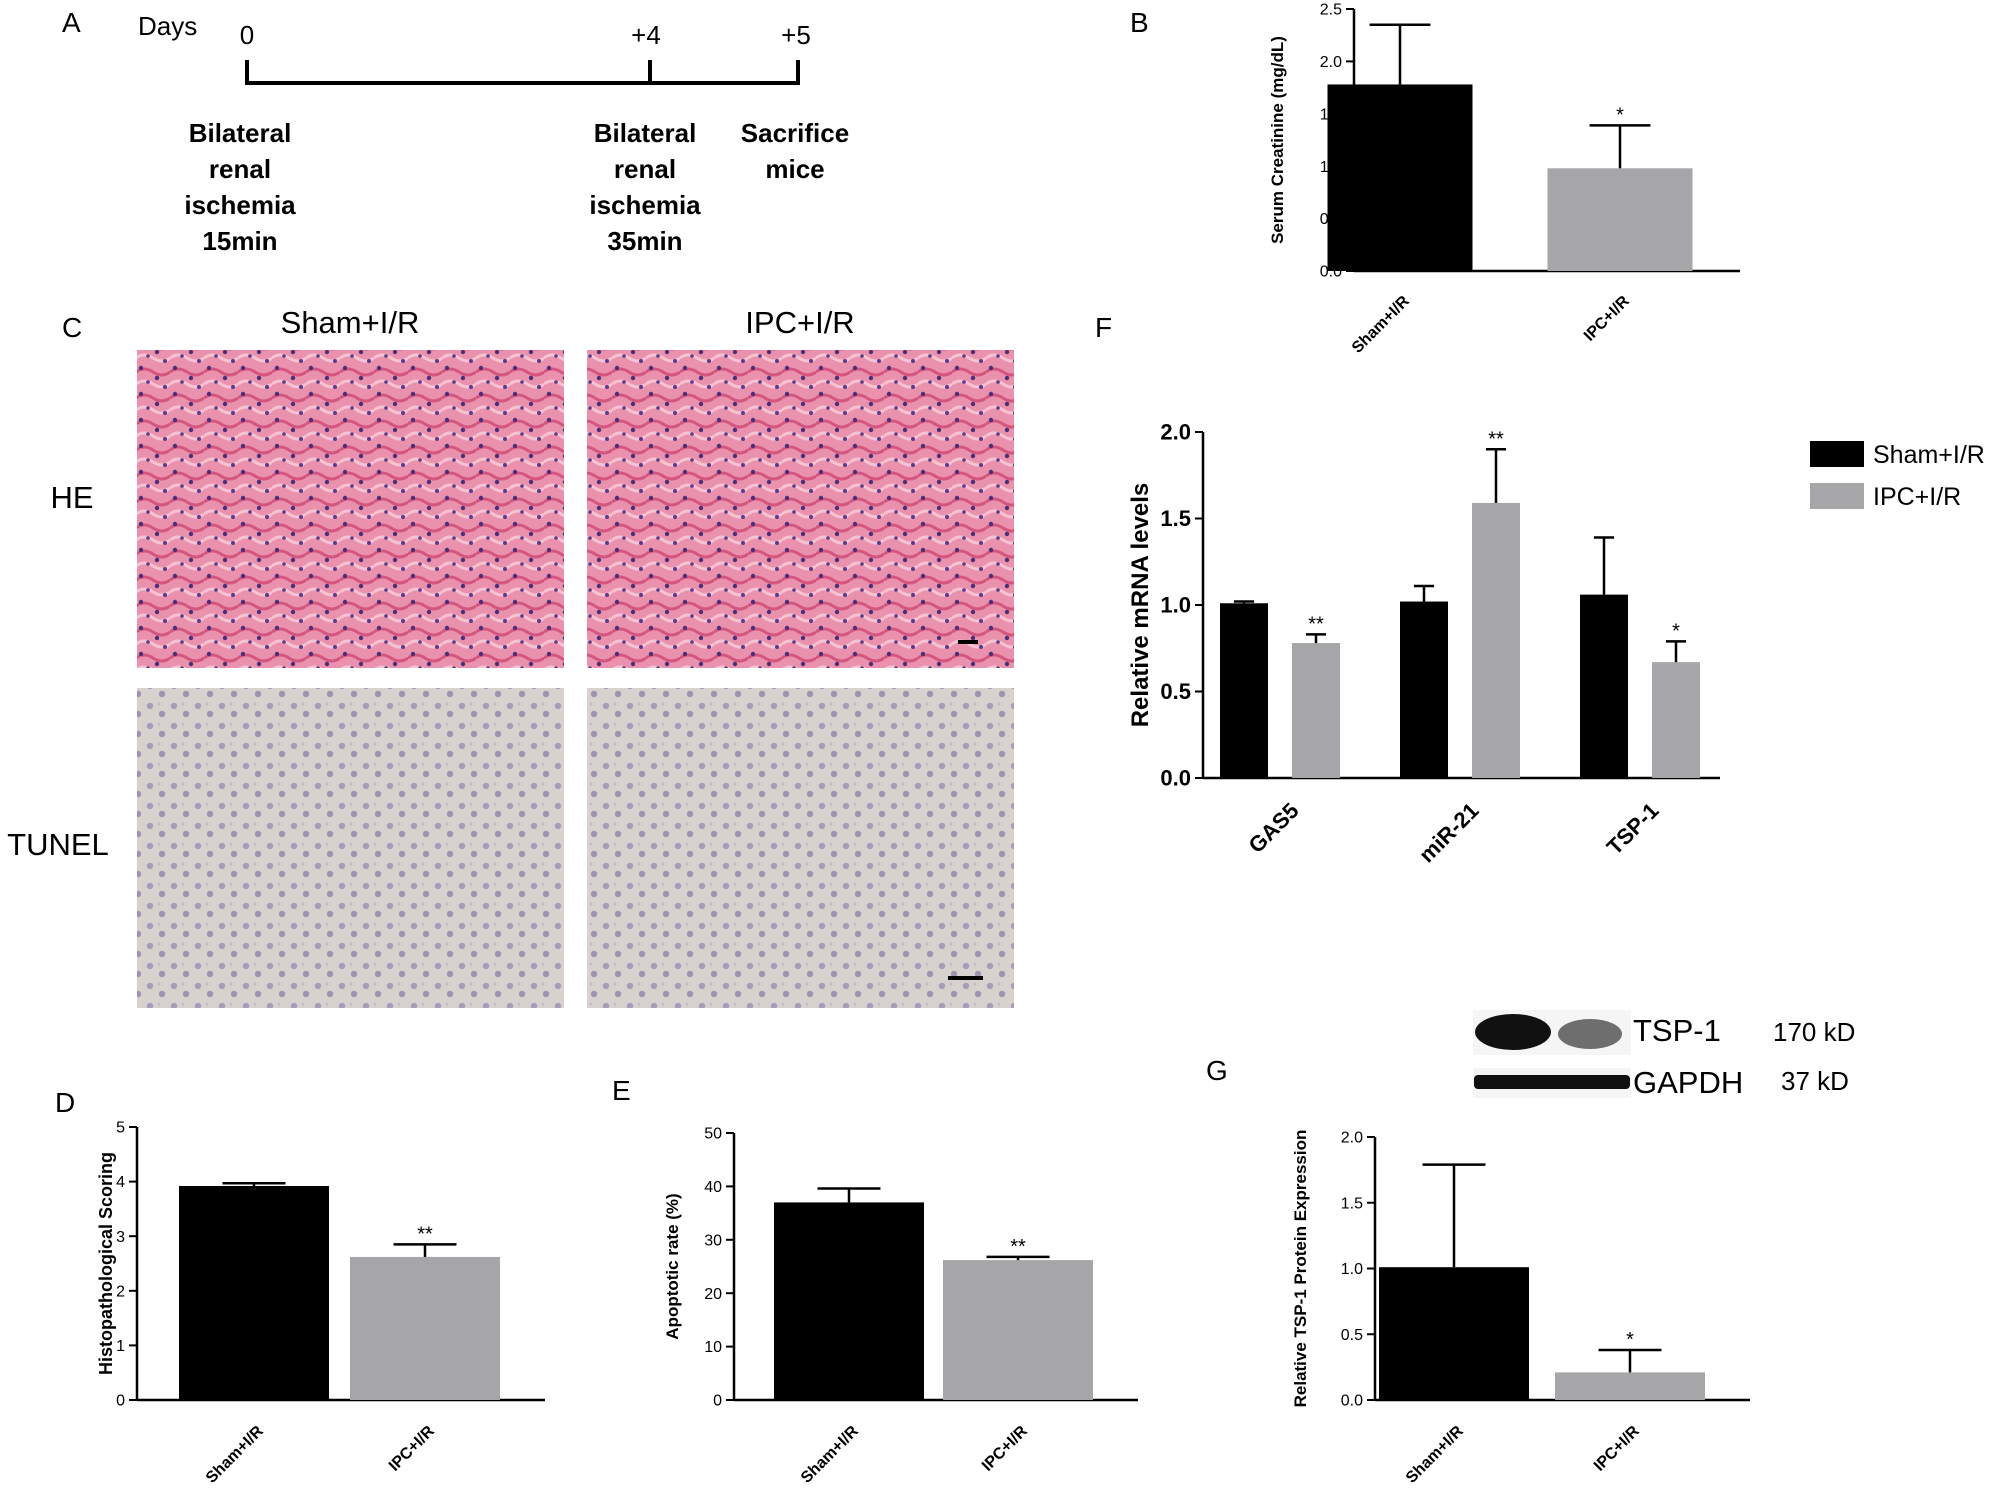 Image resolution: width=1997 pixels, height=1492 pixels. Describe the element at coordinates (1273, 828) in the screenshot. I see `x-category-label: GAS5` at that location.